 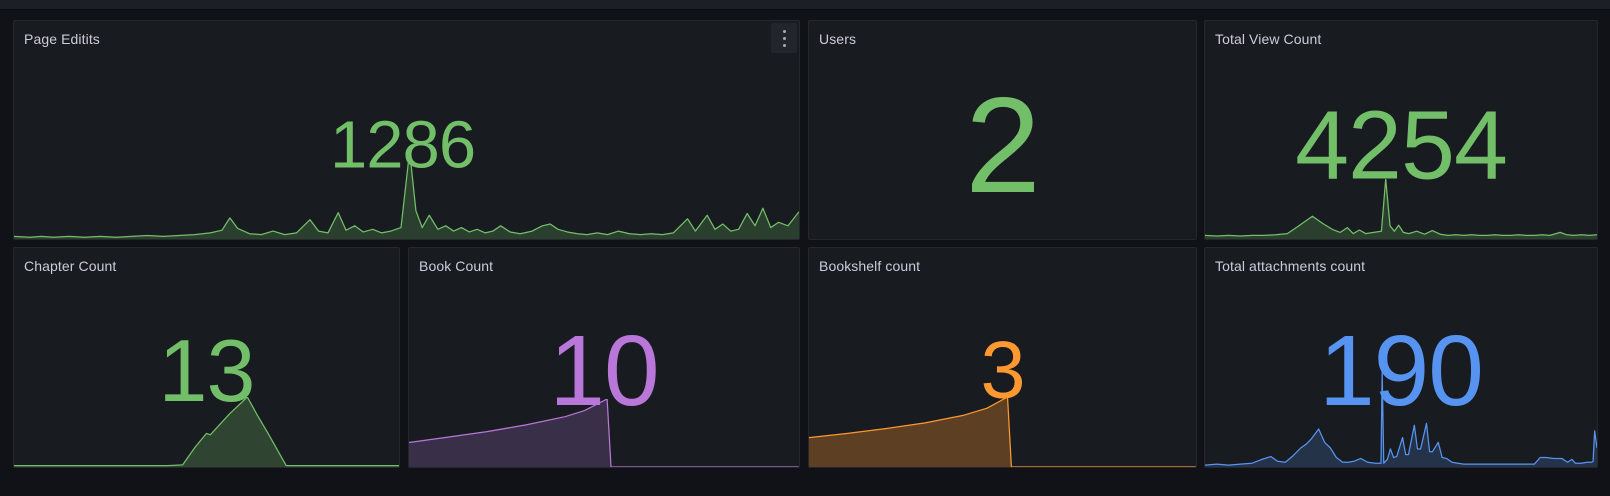 What do you see at coordinates (870, 266) in the screenshot?
I see `panel-title: Bookshelf count` at bounding box center [870, 266].